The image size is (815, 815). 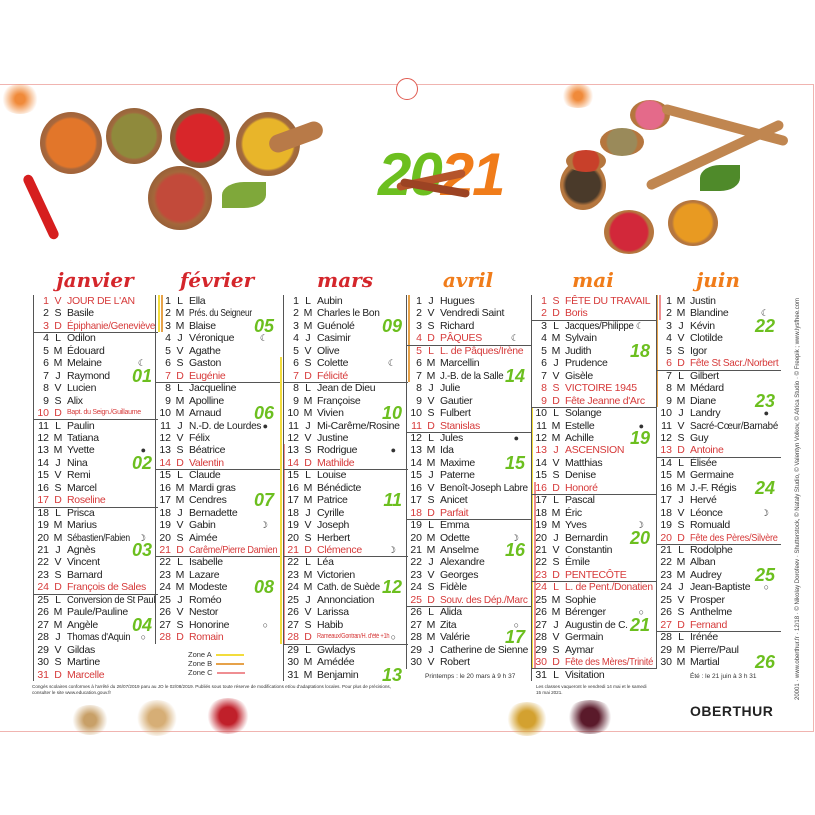 I want to click on day-row: 28 V Germain, so click(x=594, y=637).